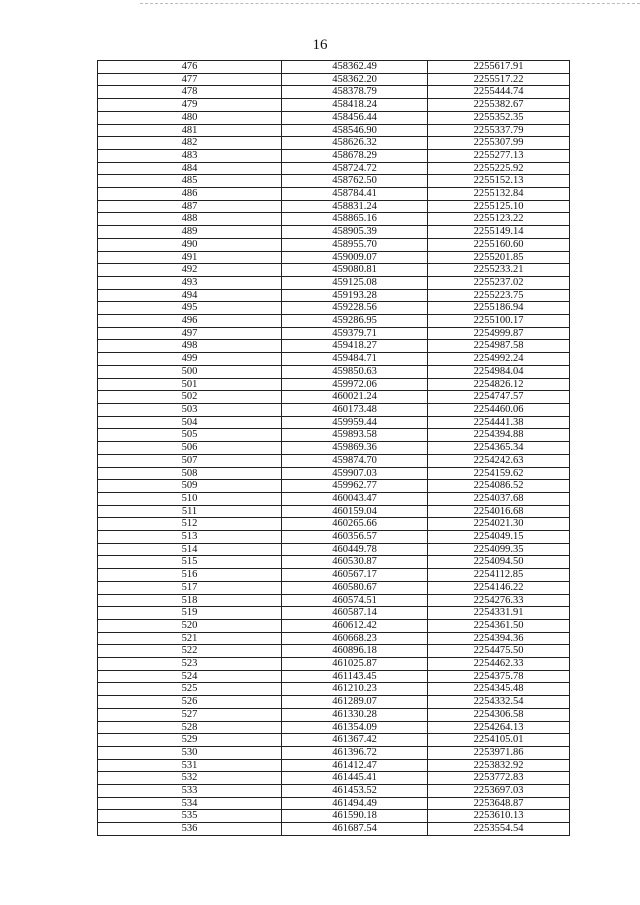 The width and height of the screenshot is (640, 905). Describe the element at coordinates (189, 282) in the screenshot. I see `point-number-cell: 493` at that location.